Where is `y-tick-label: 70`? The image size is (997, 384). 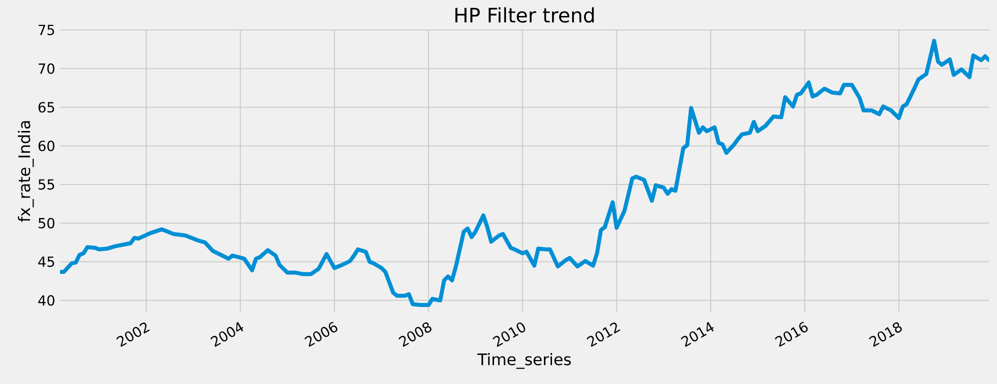
y-tick-label: 70 is located at coordinates (46, 68).